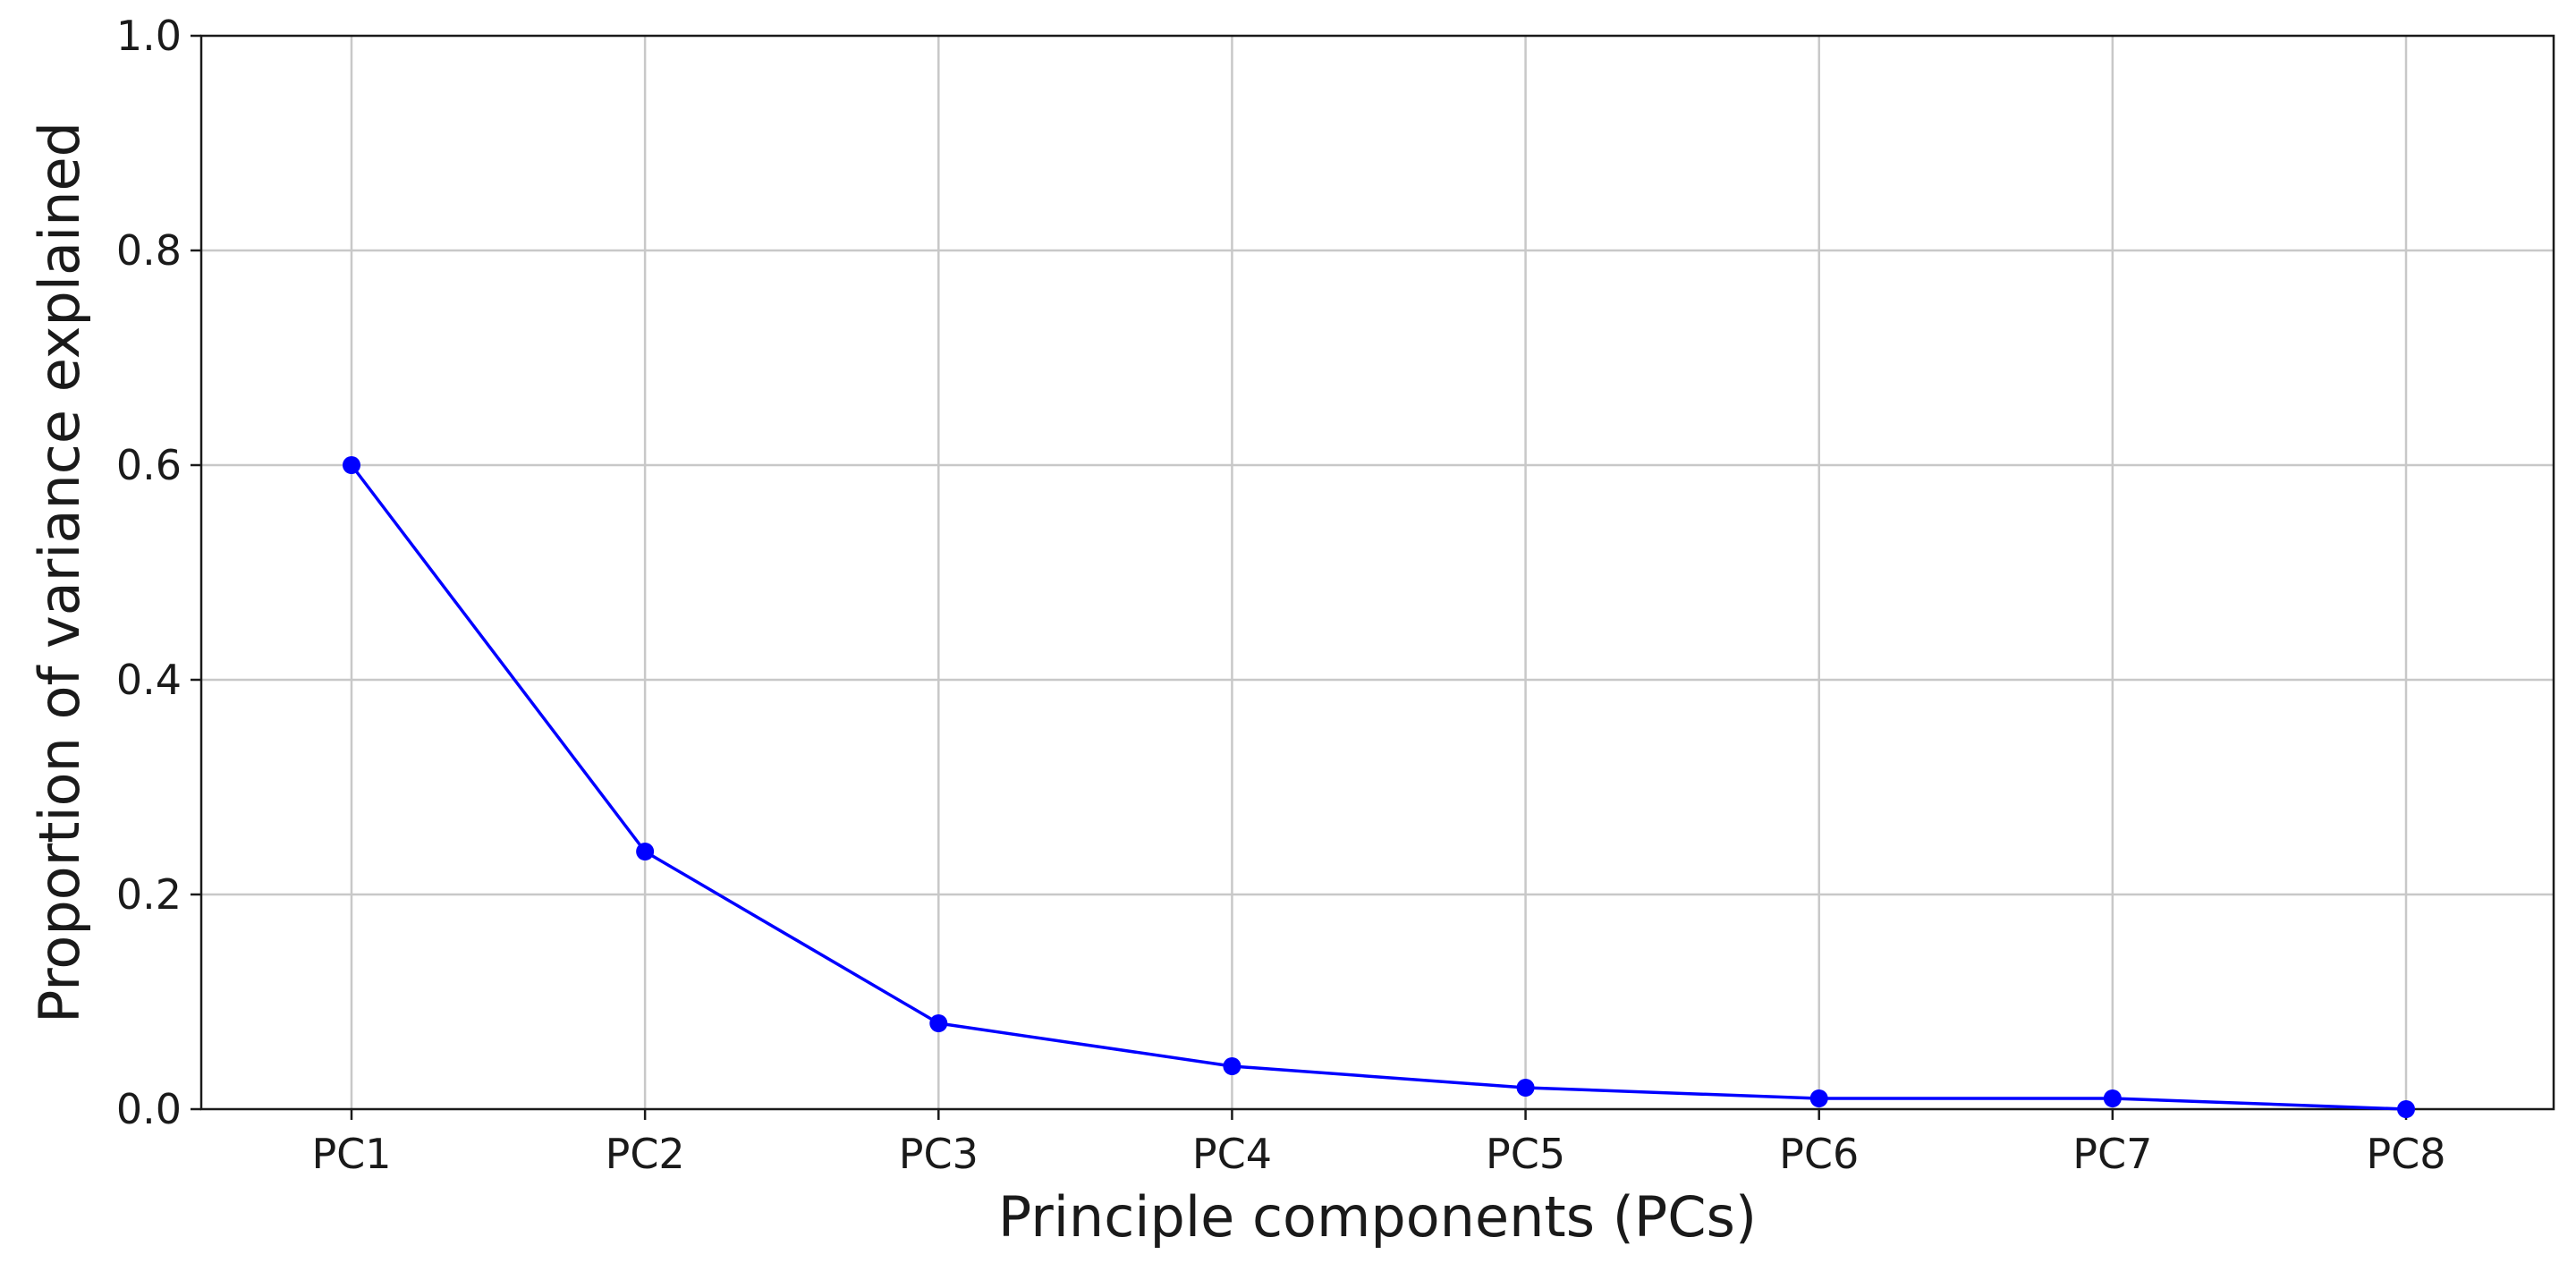 The width and height of the screenshot is (2576, 1263). What do you see at coordinates (1819, 1154) in the screenshot?
I see `x-tick-label: PC6` at bounding box center [1819, 1154].